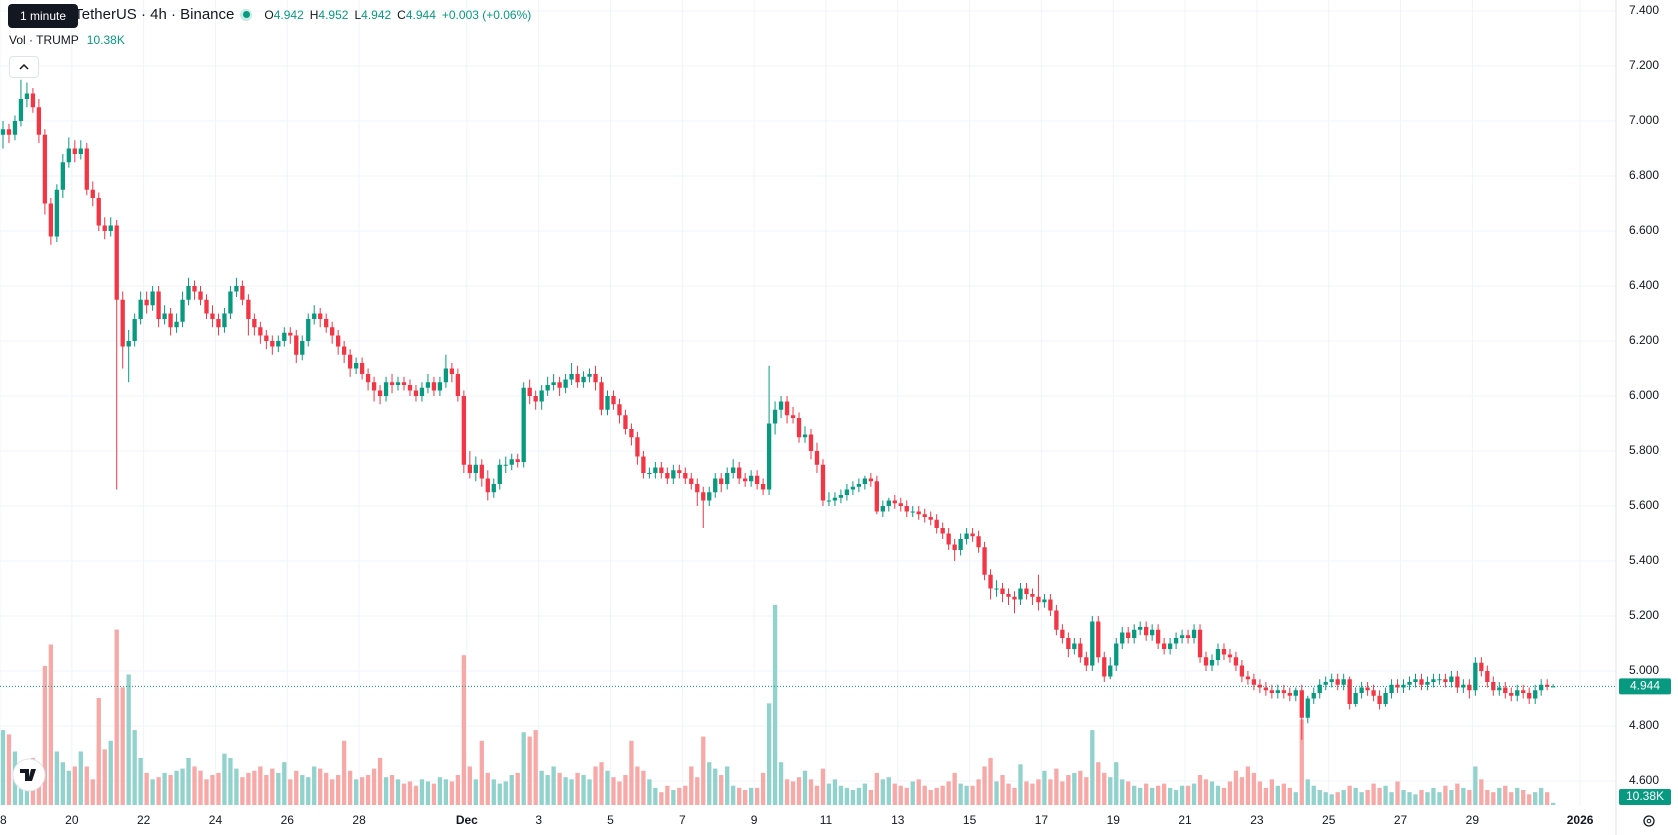  I want to click on ohlc-letter: H, so click(314, 14).